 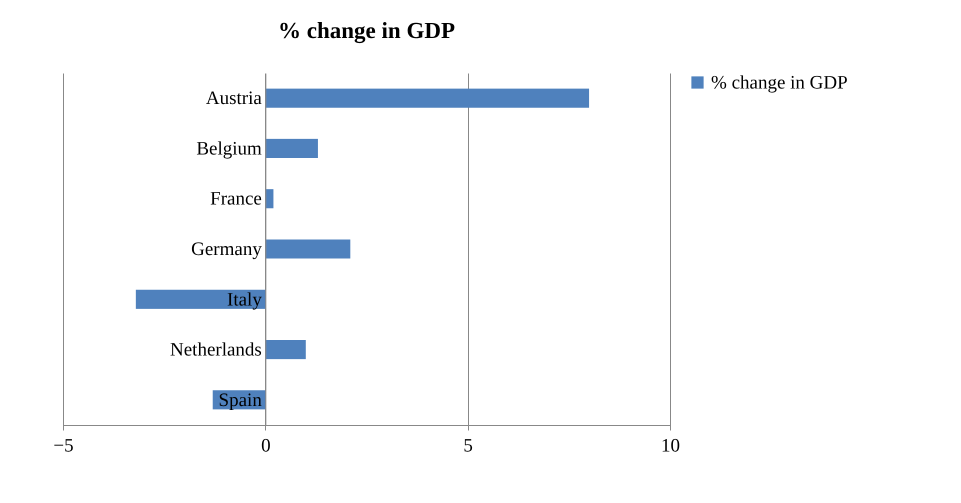 What do you see at coordinates (240, 400) in the screenshot?
I see `y-tick-label: Spain` at bounding box center [240, 400].